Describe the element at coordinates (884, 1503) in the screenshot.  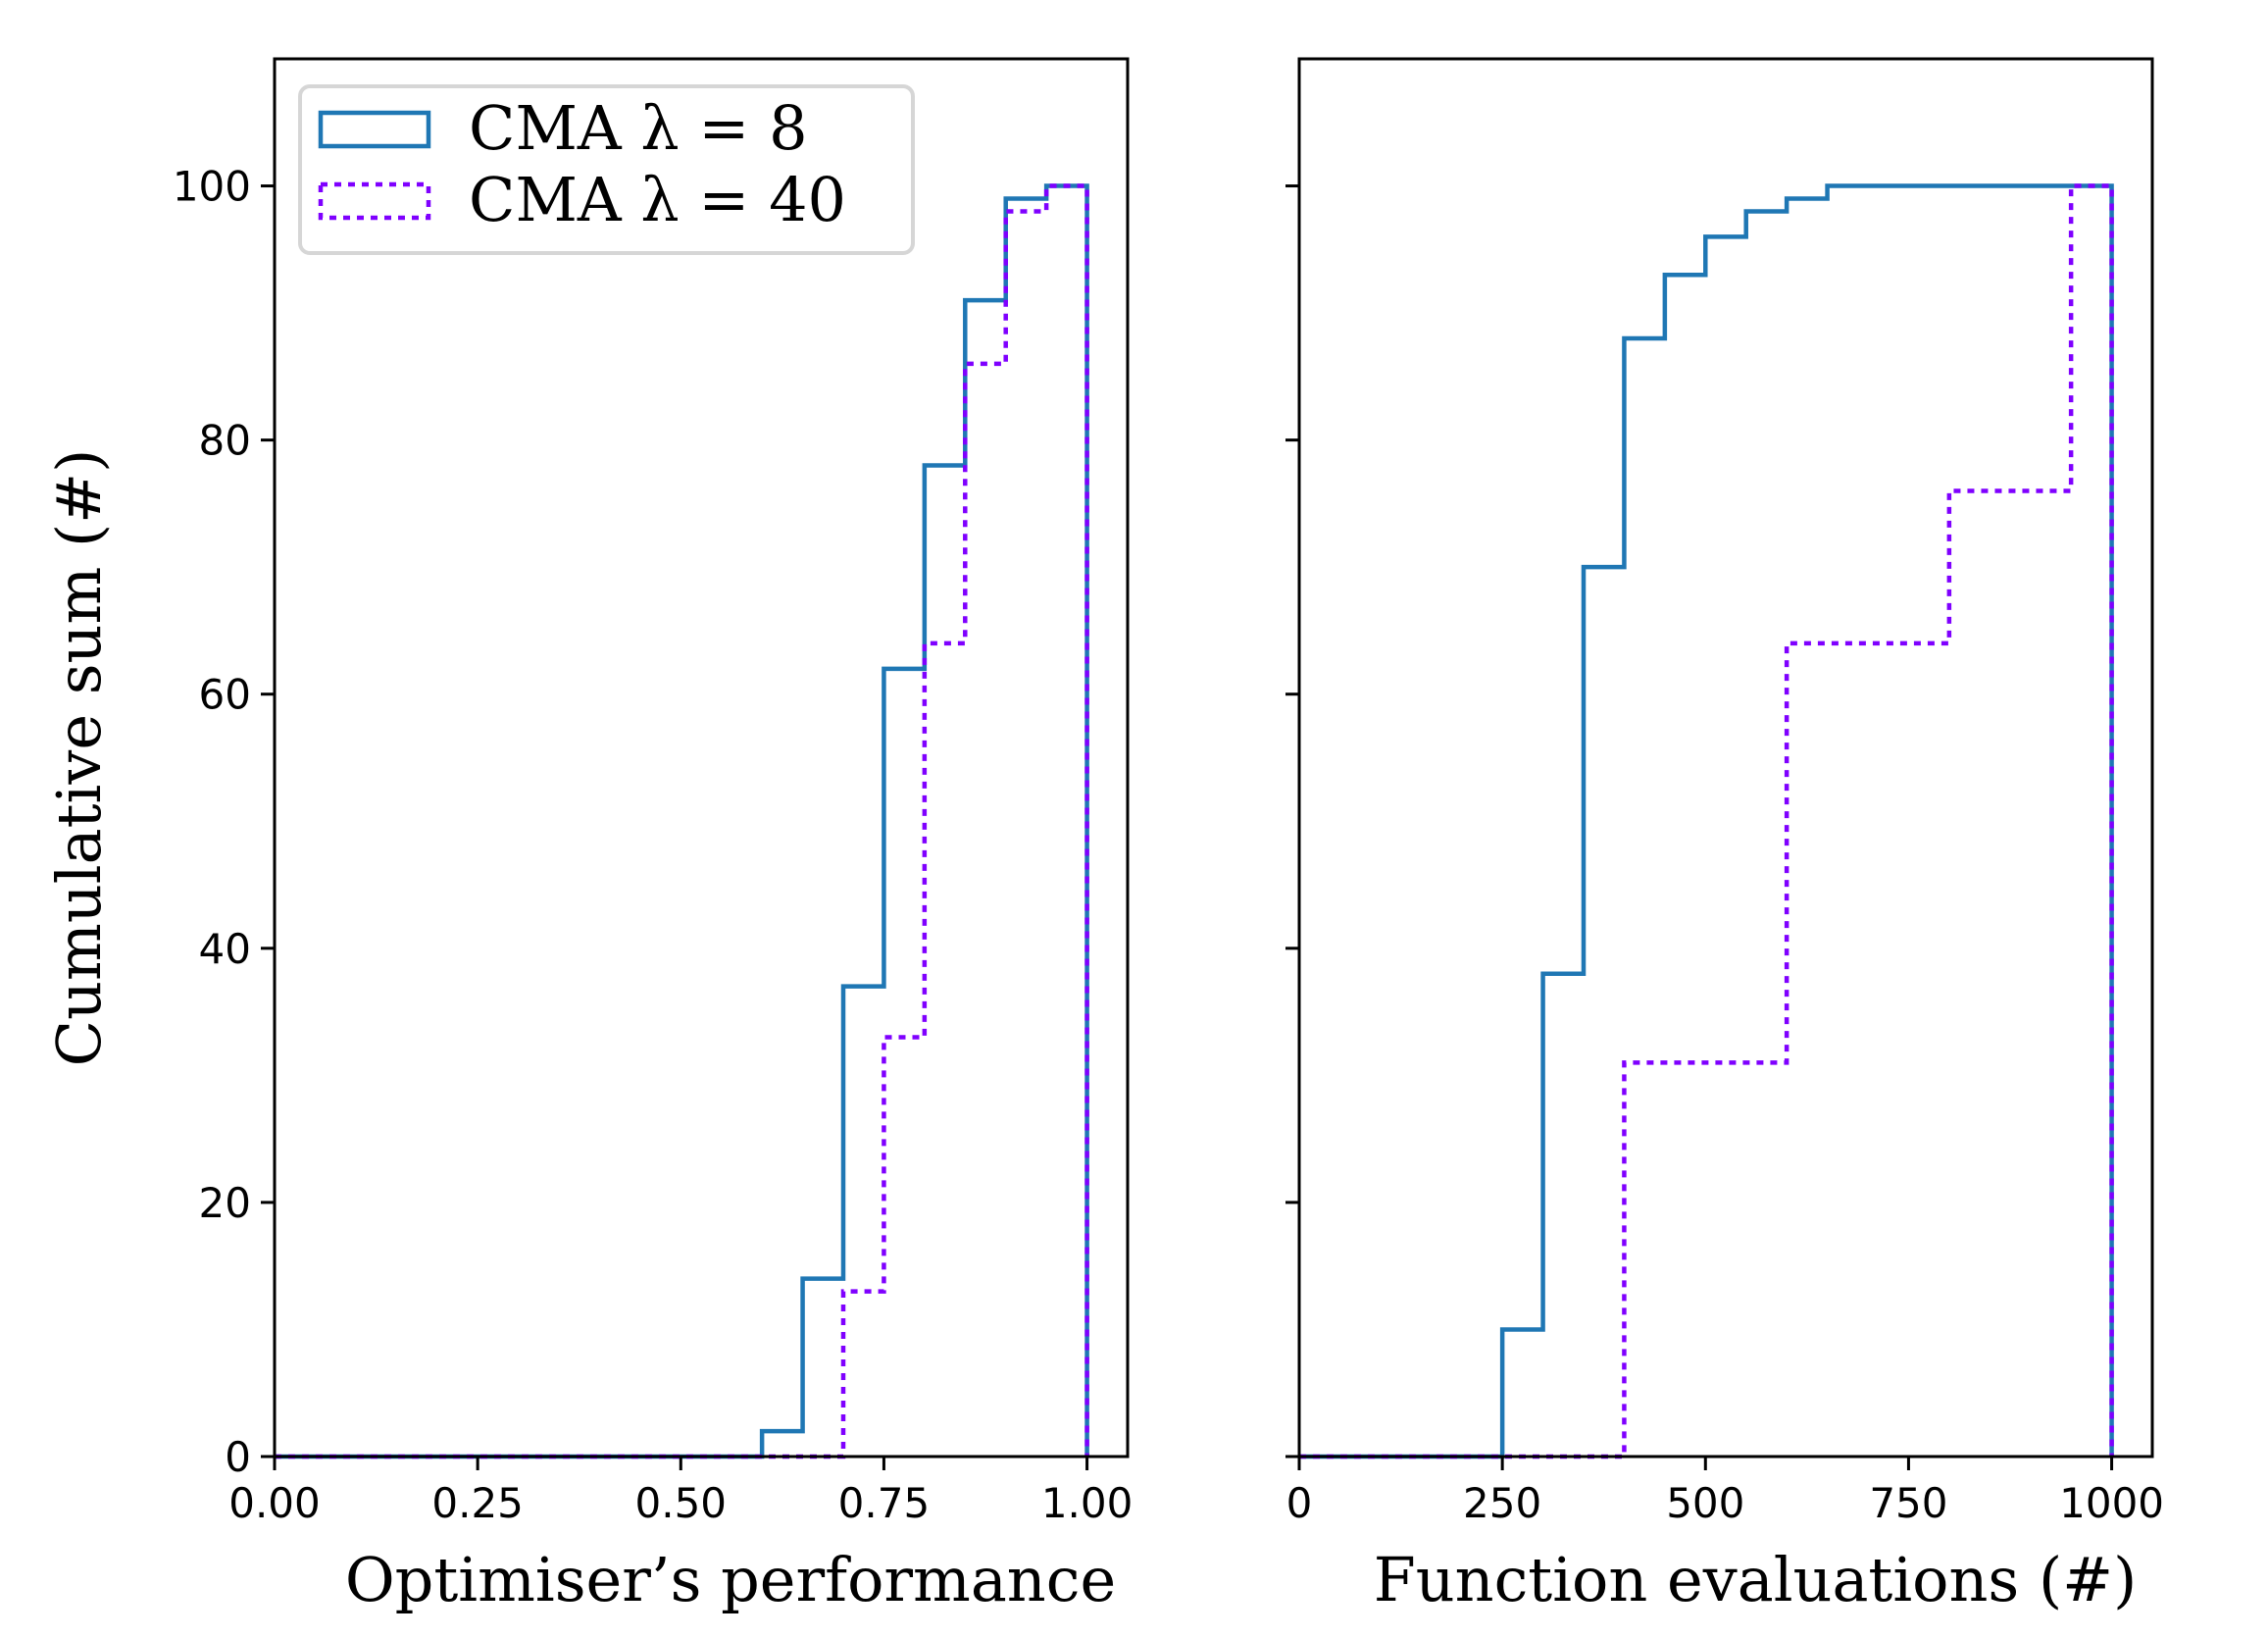
I see `x-tick-label: 0.75` at that location.